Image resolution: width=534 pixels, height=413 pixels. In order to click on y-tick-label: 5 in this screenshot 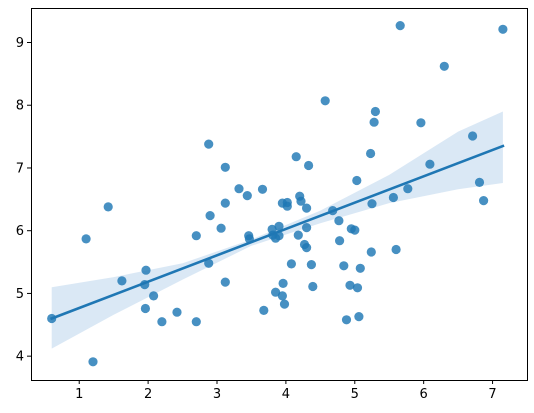, I will do `click(20, 294)`.